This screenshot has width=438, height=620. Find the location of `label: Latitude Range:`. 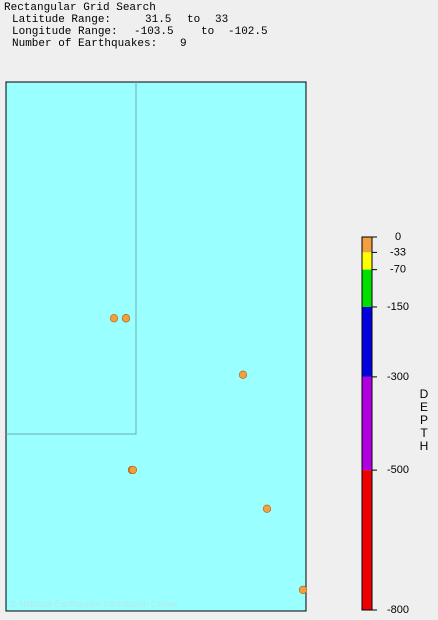

label: Latitude Range: is located at coordinates (61, 20).